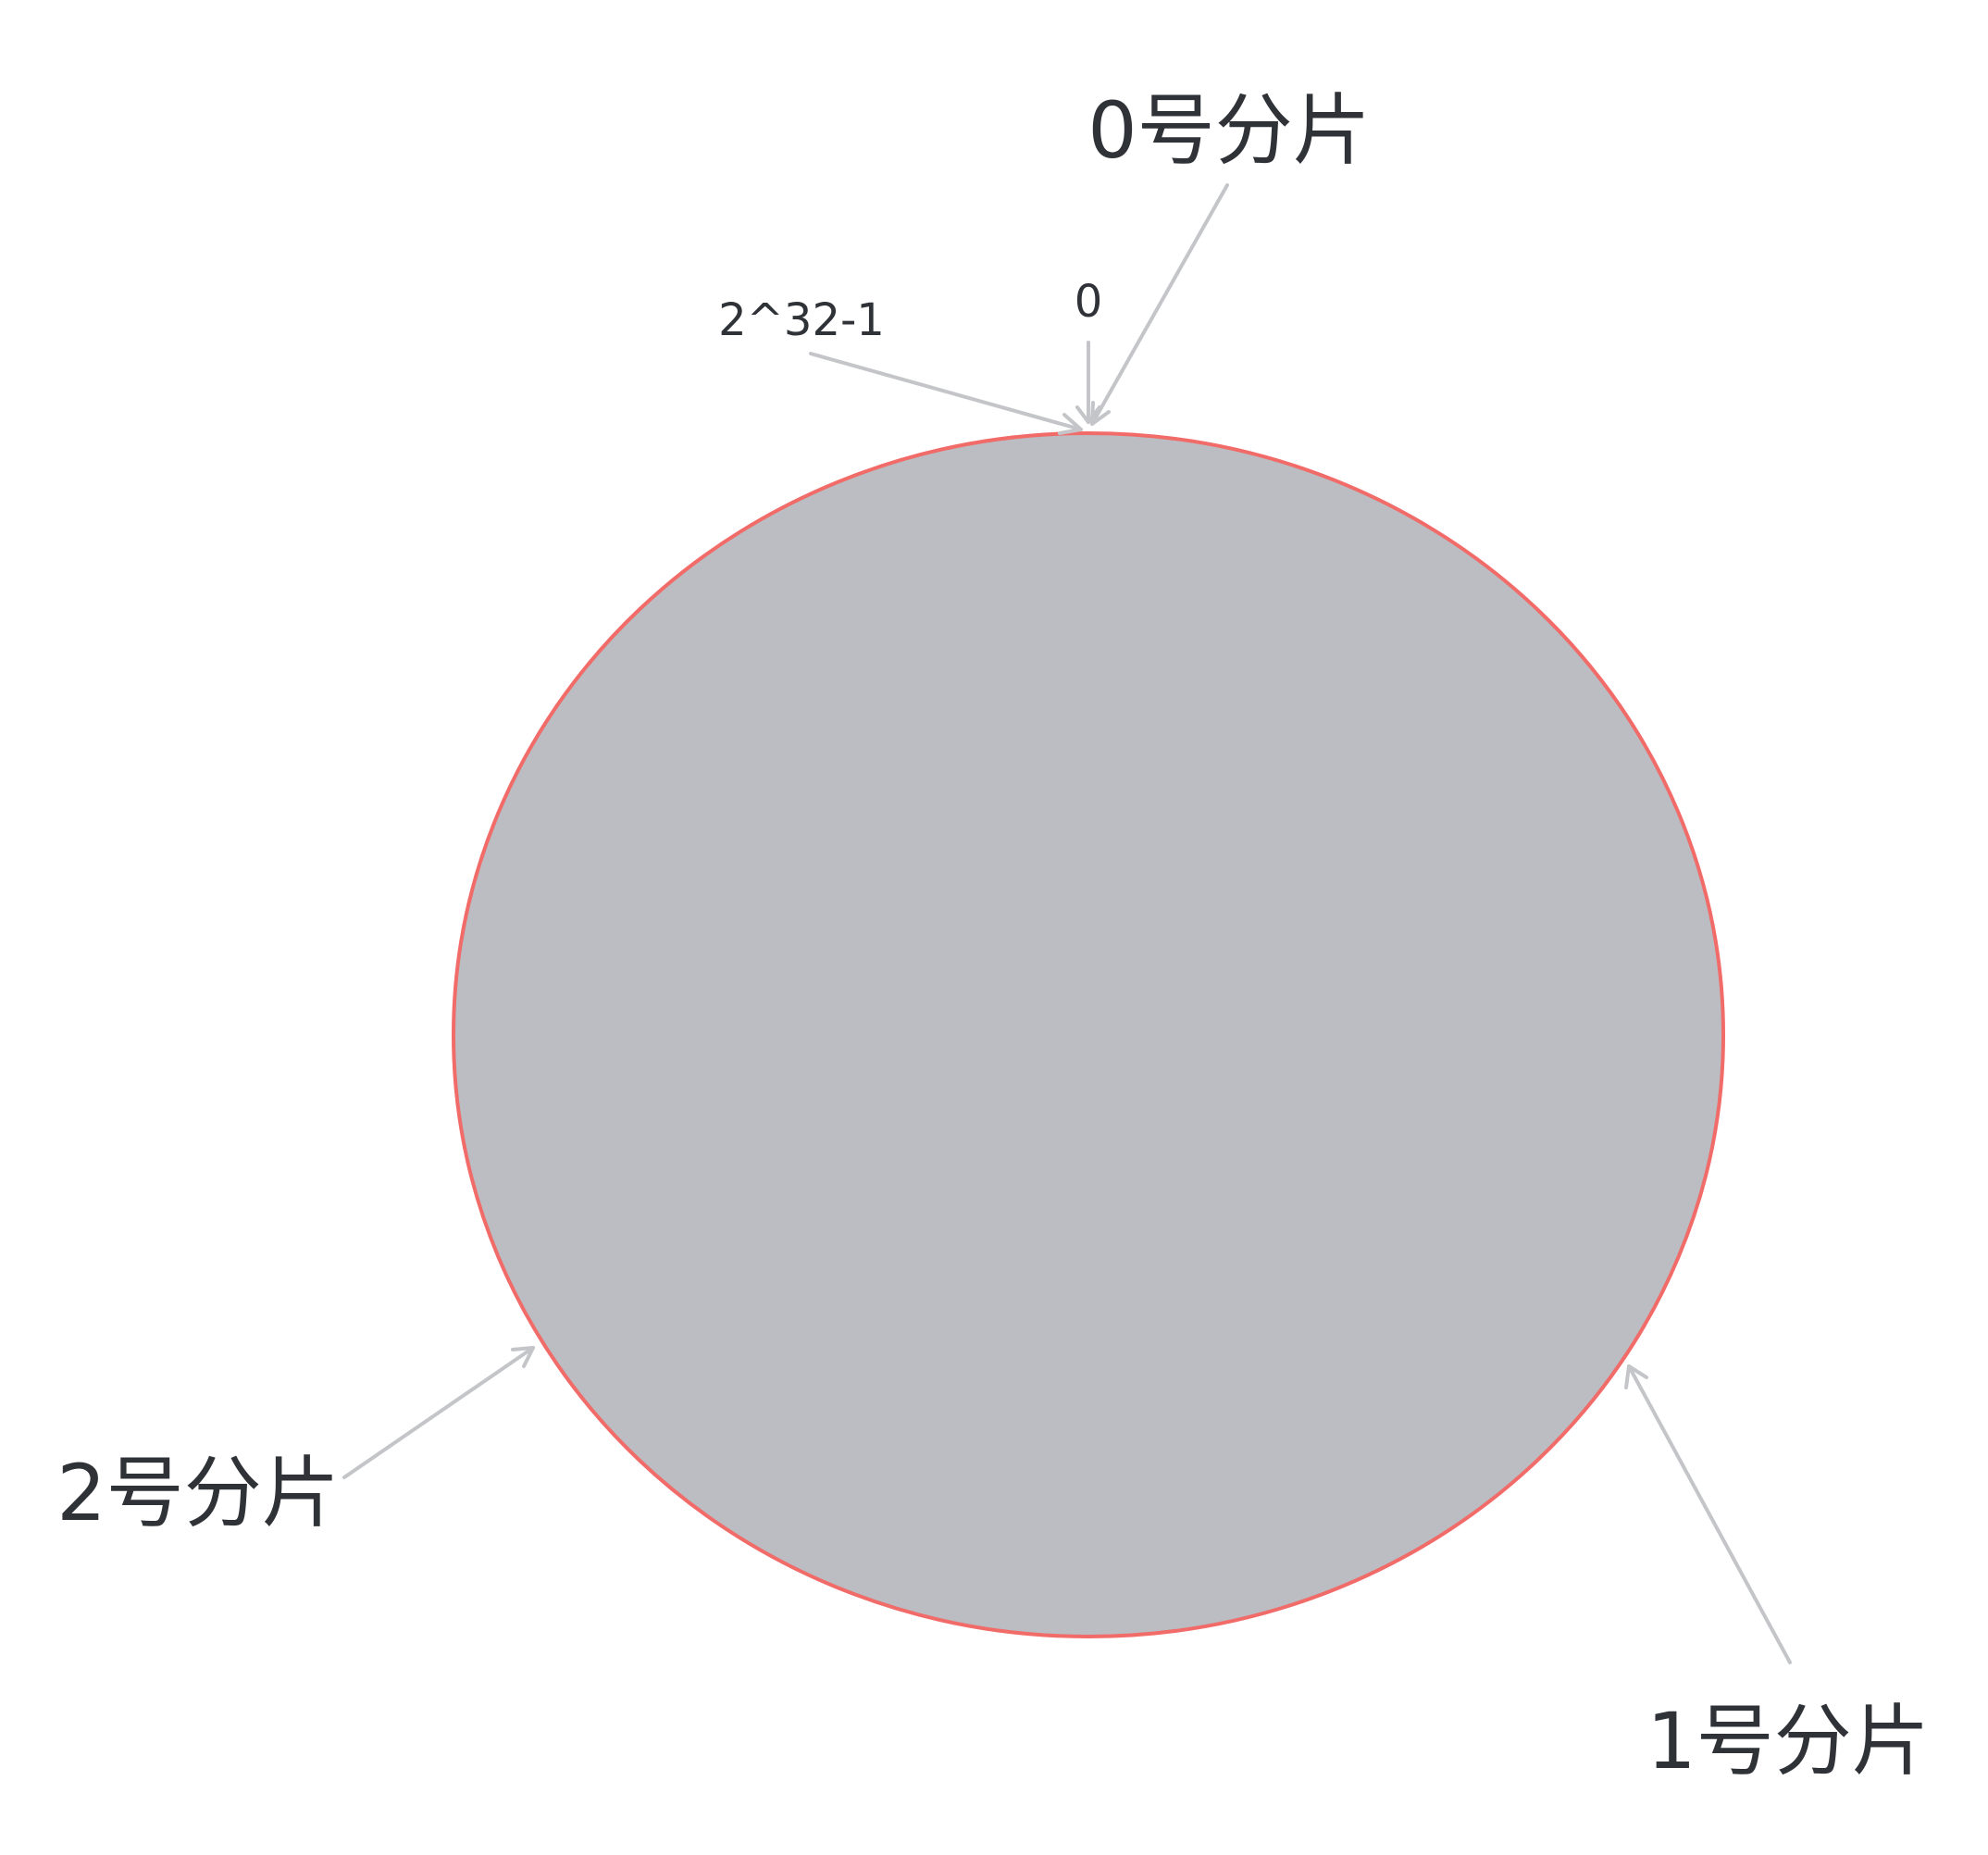 This screenshot has width=1988, height=1855. Describe the element at coordinates (1160, 304) in the screenshot. I see `shard-0-pointer` at that location.